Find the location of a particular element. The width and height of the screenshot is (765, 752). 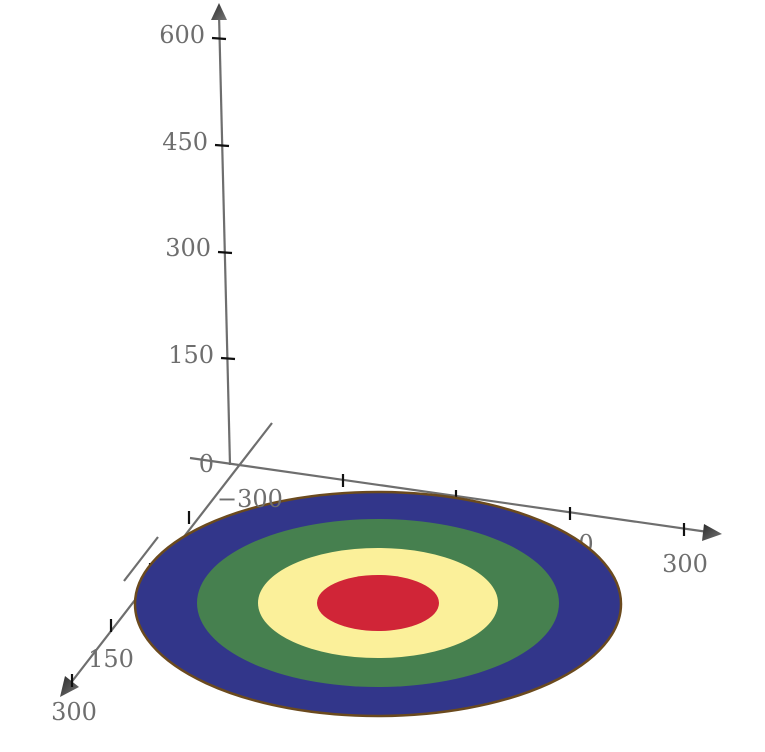

z-tick-label-600: 600 is located at coordinates (182, 35).